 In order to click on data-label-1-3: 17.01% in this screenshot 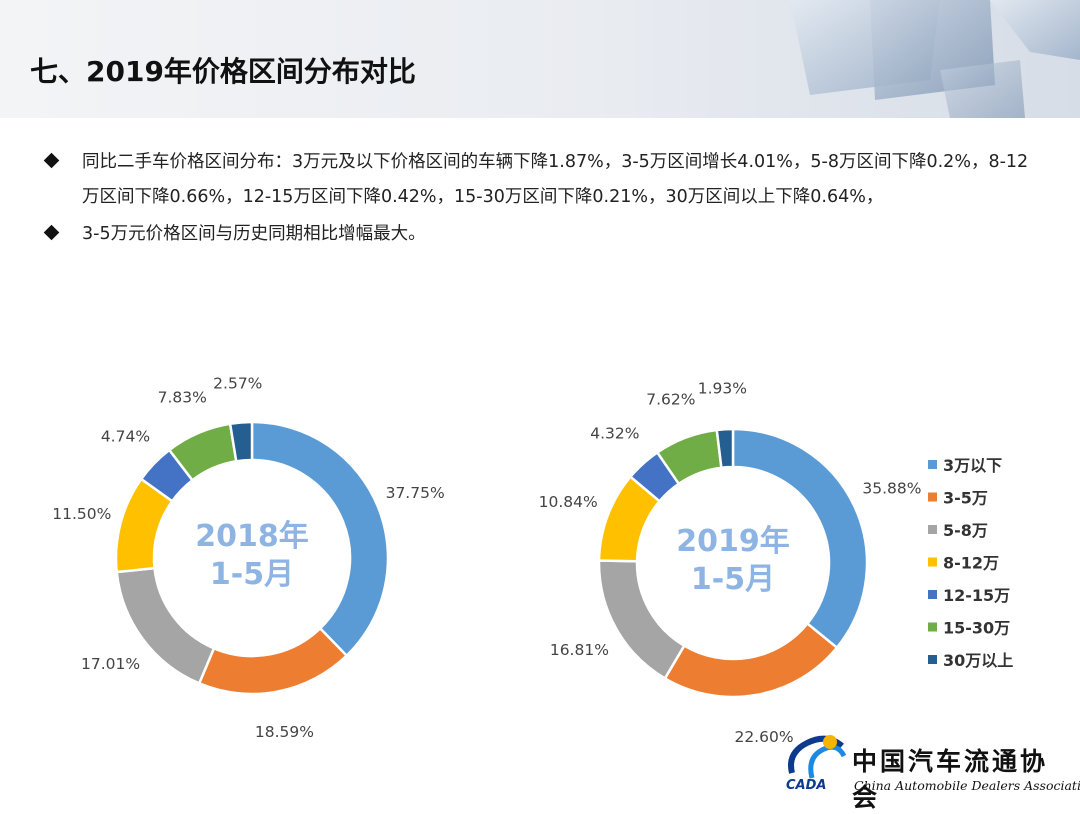, I will do `click(110, 664)`.